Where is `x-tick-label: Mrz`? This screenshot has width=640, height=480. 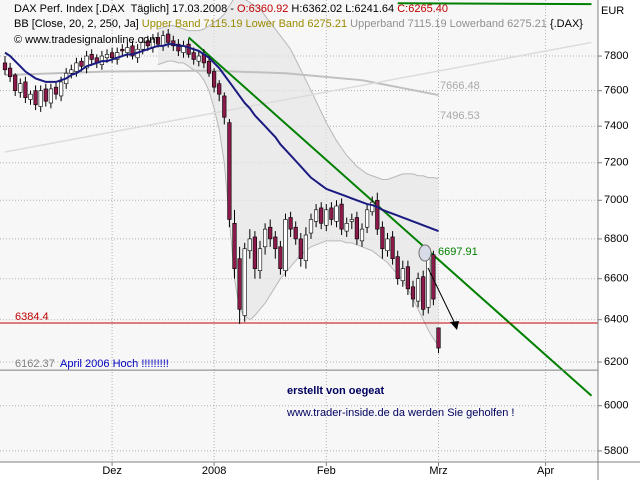
x-tick-label: Mrz is located at coordinates (438, 471).